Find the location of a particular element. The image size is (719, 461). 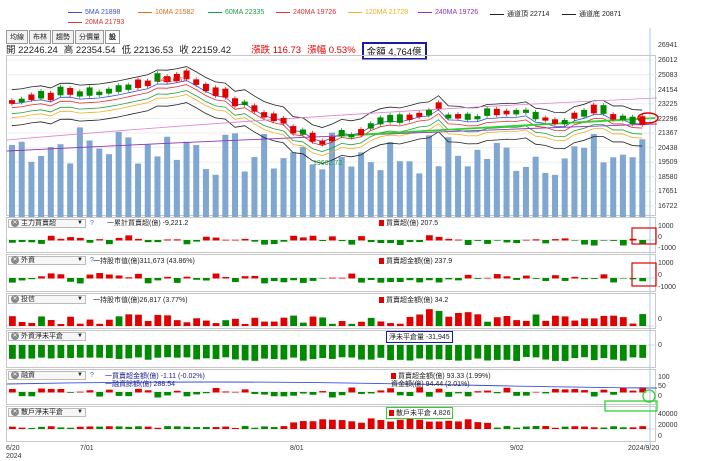

panel-selector: ✕ 散戶淨未平倉 ▼ is located at coordinates (47, 412).